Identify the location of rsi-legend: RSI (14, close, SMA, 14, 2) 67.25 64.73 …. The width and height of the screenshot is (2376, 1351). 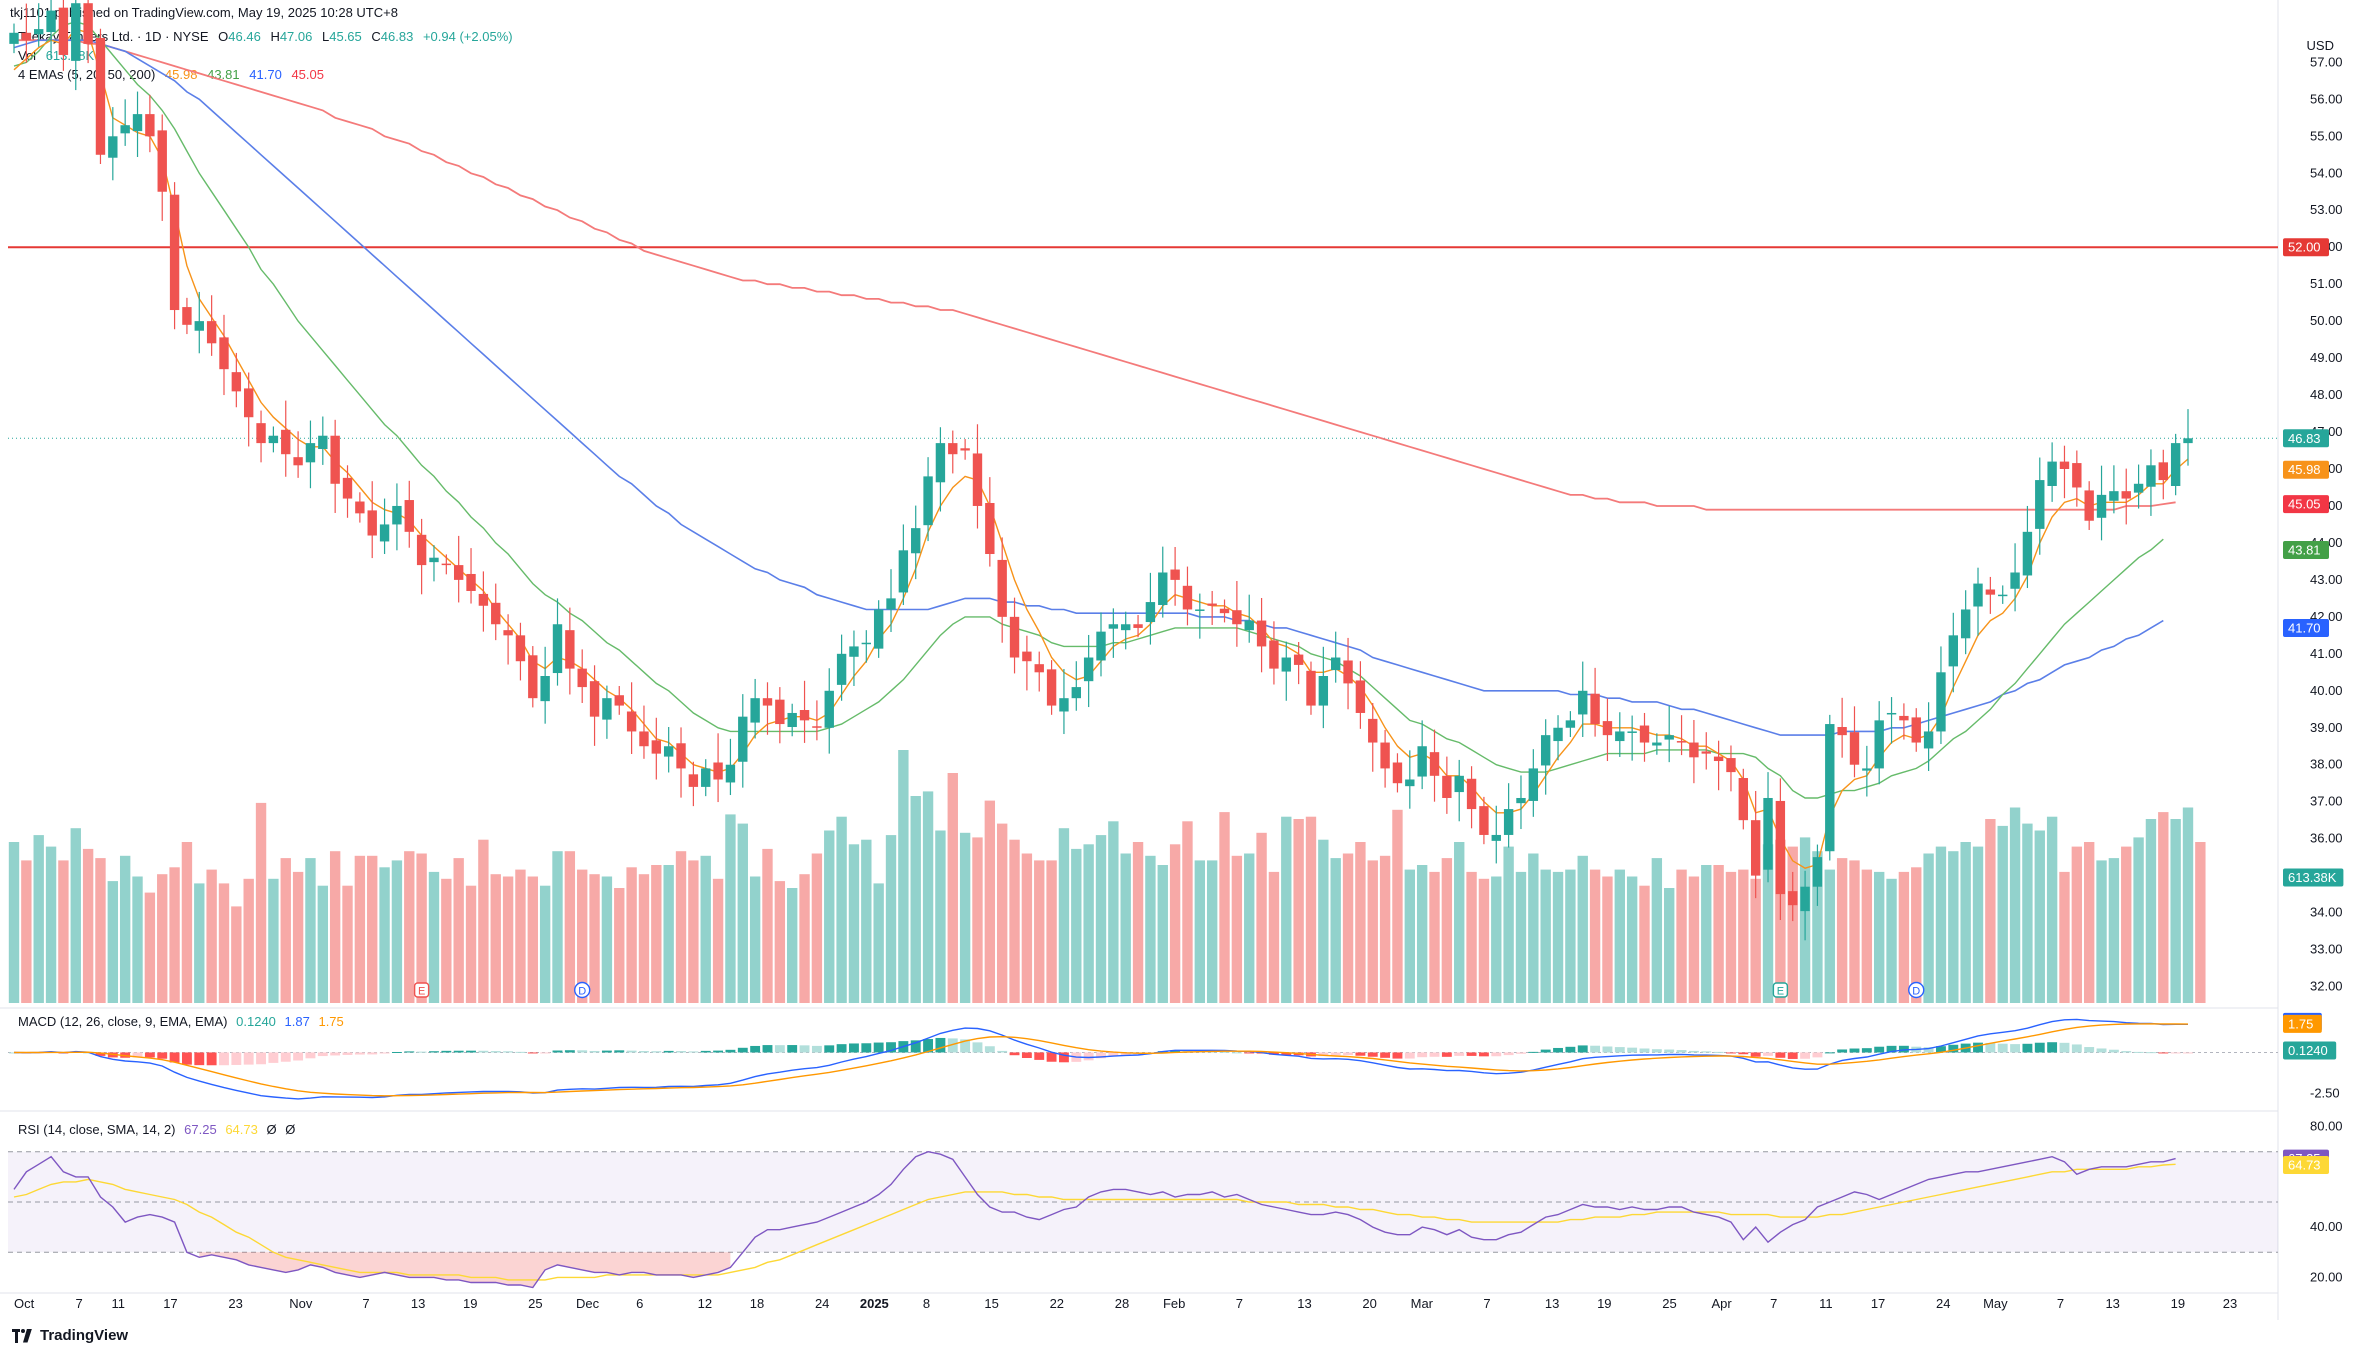
(159, 1129).